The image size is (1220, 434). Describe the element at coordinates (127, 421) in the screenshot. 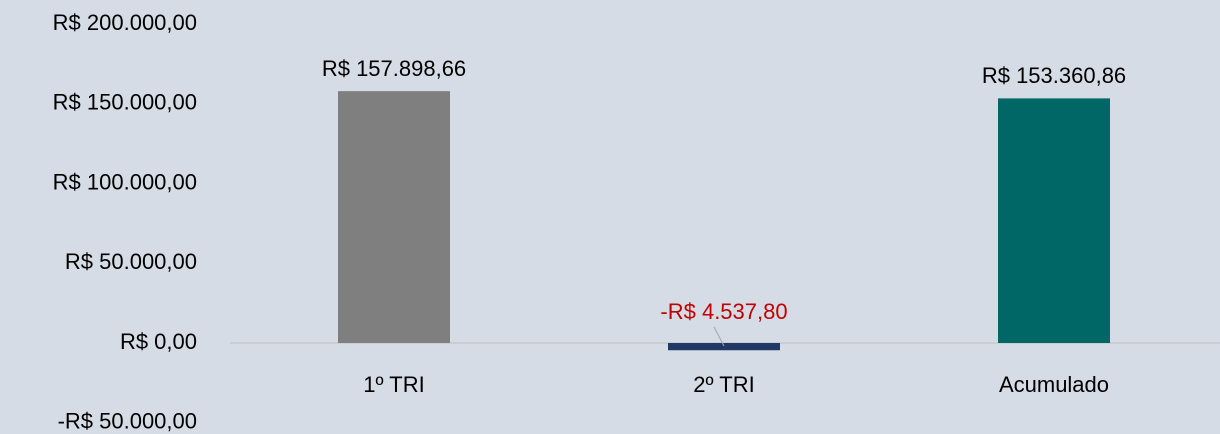

I see `y-tick-label: -R$ 50.000,00` at that location.